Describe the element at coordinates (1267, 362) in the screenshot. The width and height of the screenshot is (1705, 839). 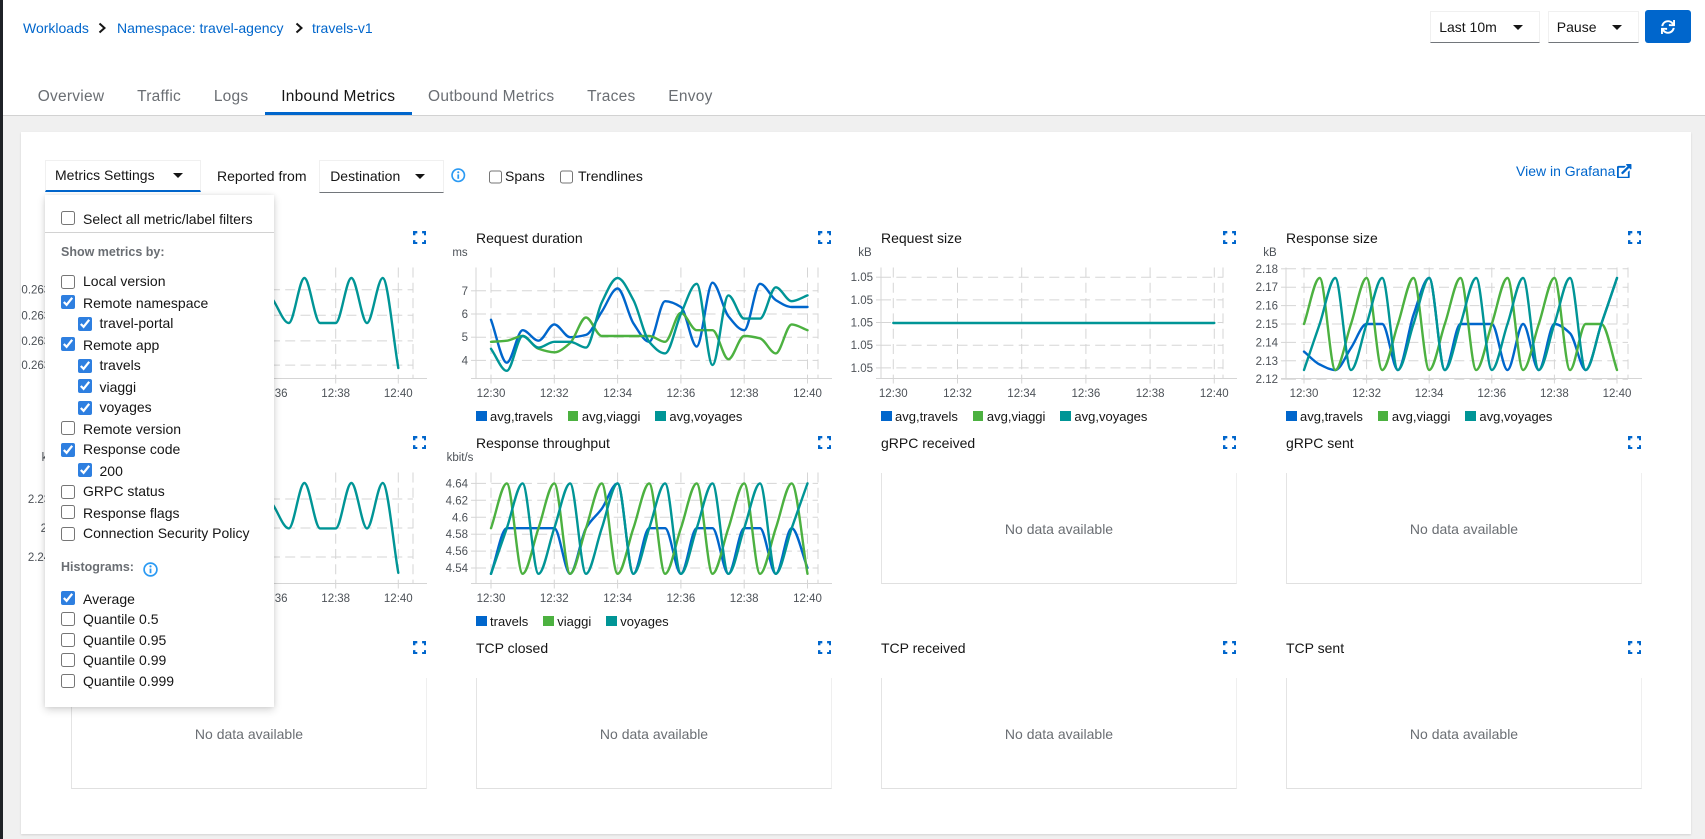
I see `svg-text: 2.13` at that location.